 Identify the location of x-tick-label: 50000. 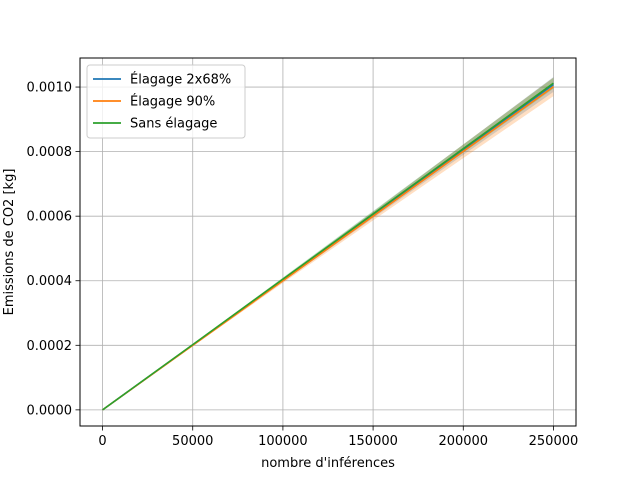
(192, 441).